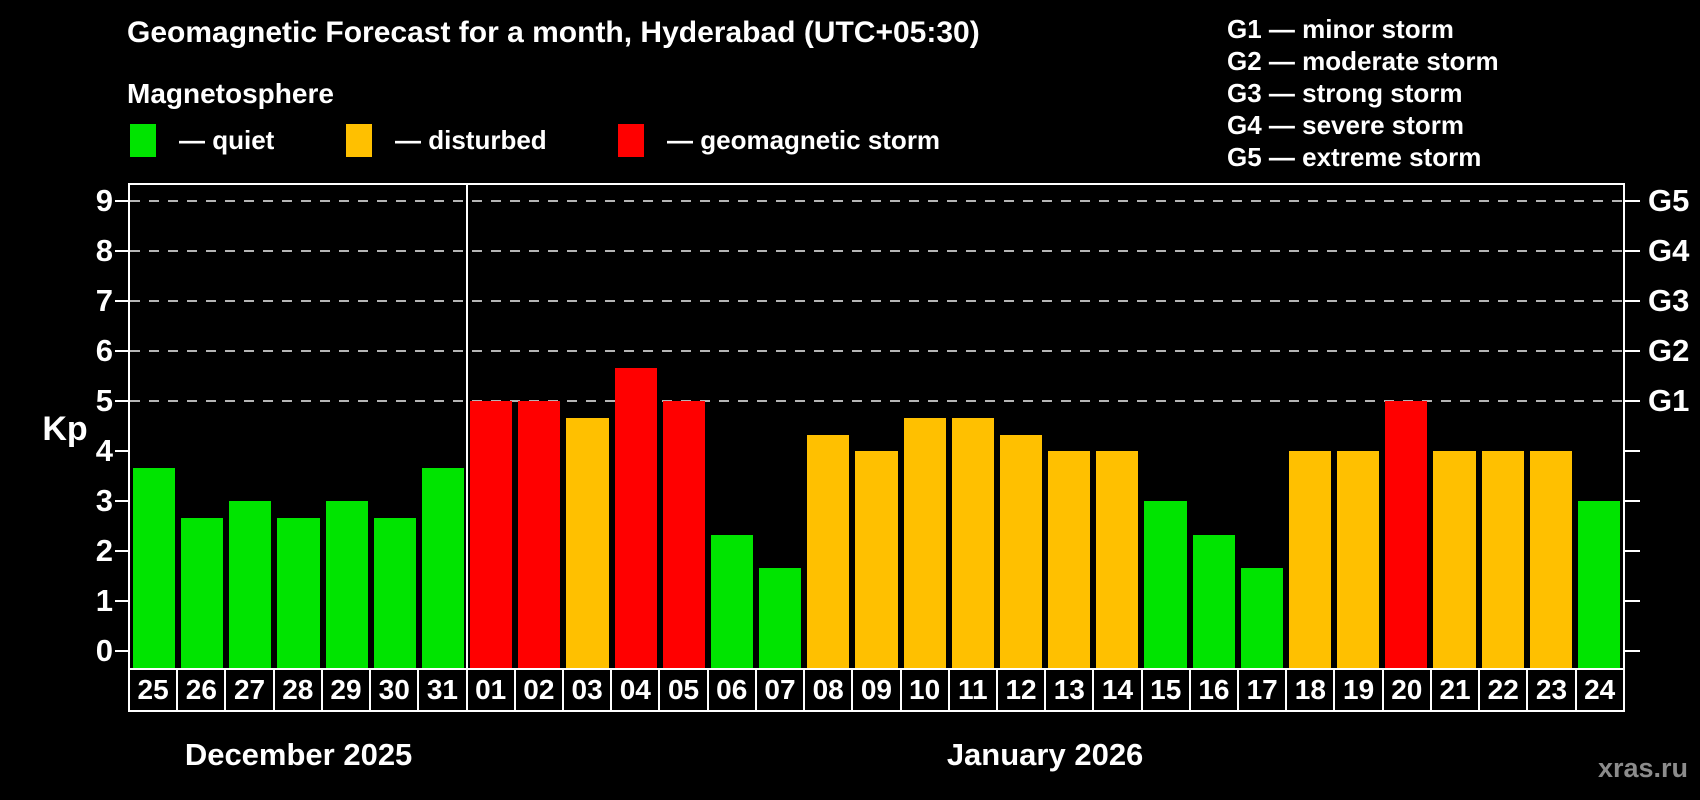  I want to click on date-cell-09: 09, so click(875, 690).